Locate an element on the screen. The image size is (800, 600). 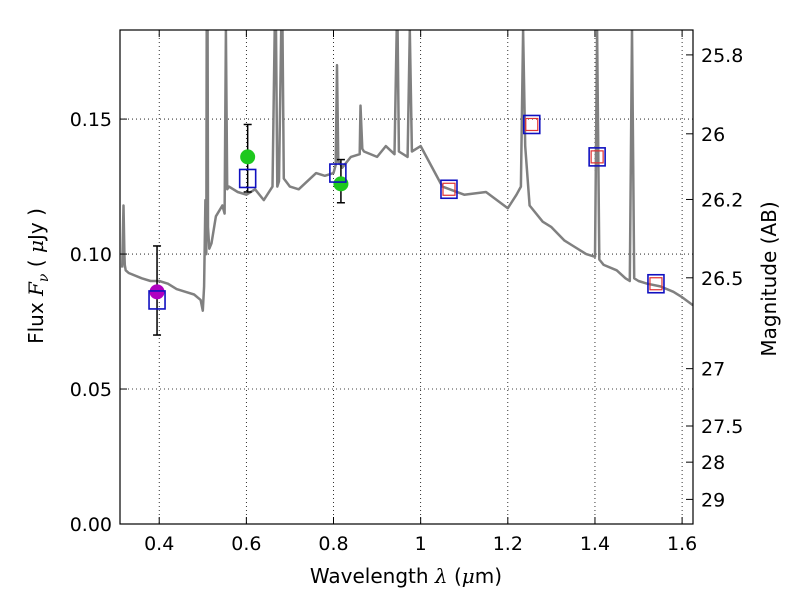
x-tick-label: 0.4 is located at coordinates (159, 544).